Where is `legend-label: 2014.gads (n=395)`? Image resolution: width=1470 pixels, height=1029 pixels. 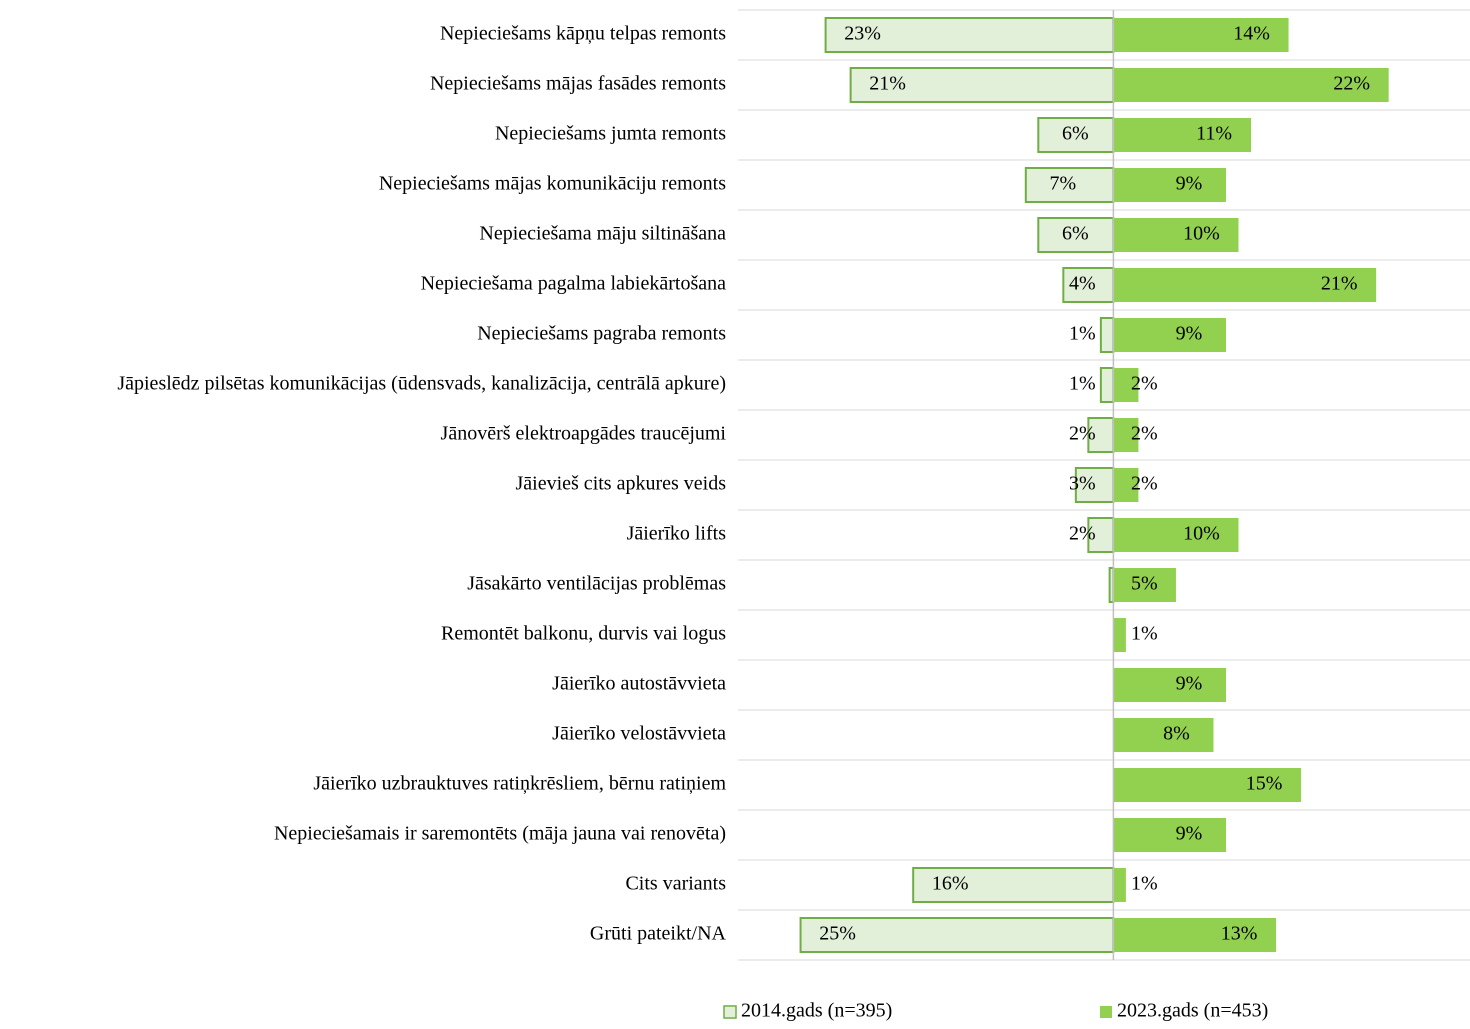
legend-label: 2014.gads (n=395) is located at coordinates (816, 1011).